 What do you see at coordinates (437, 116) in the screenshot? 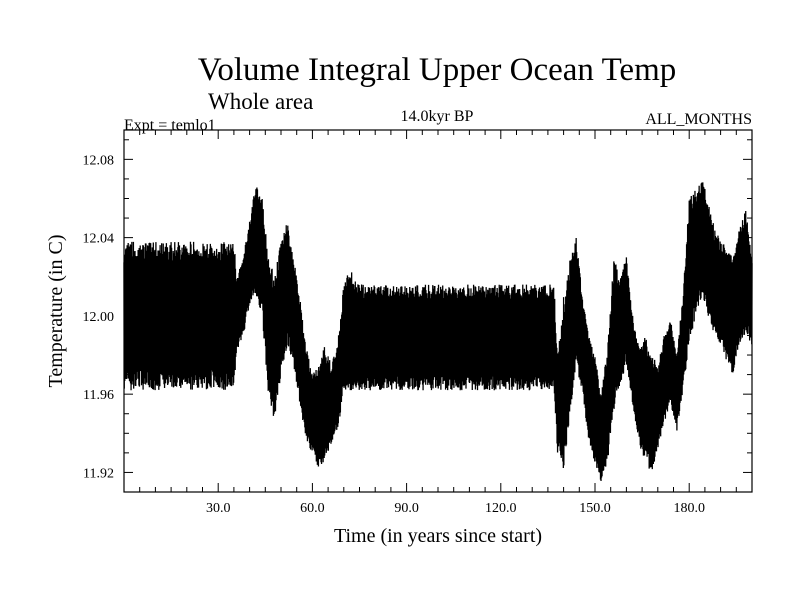
I see `period-label: 14.0kyr BP` at bounding box center [437, 116].